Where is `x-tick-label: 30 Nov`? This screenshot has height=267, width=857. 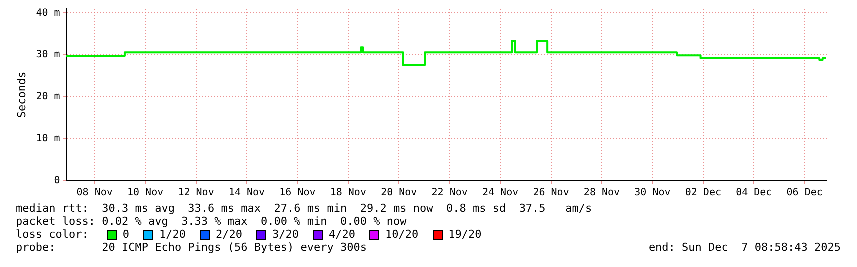 x-tick-label: 30 Nov is located at coordinates (652, 193).